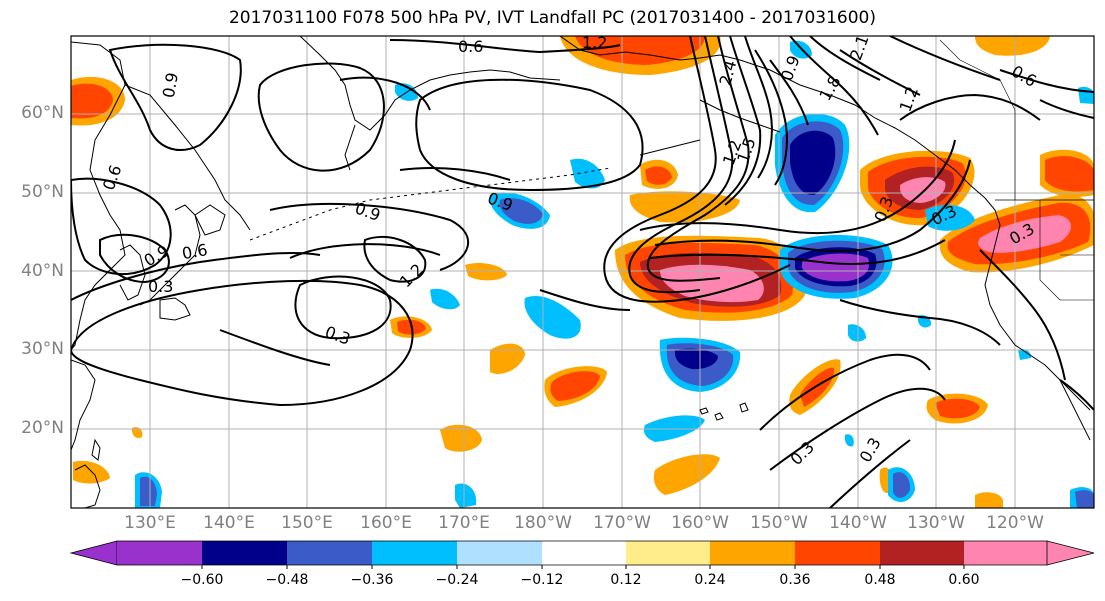 Image resolution: width=1105 pixels, height=601 pixels. I want to click on colorbar-tick-label: 0.48, so click(880, 580).